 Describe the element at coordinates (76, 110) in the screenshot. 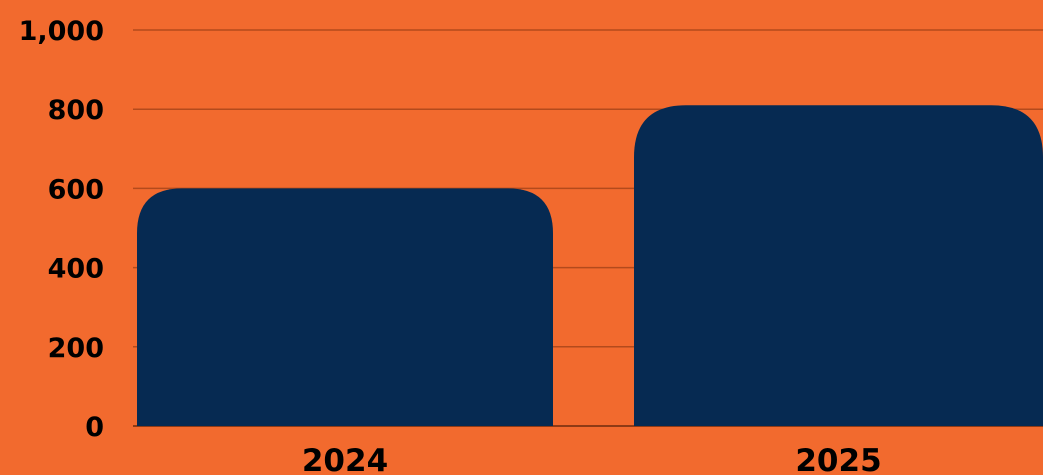

I see `y-tick-label: 800` at that location.